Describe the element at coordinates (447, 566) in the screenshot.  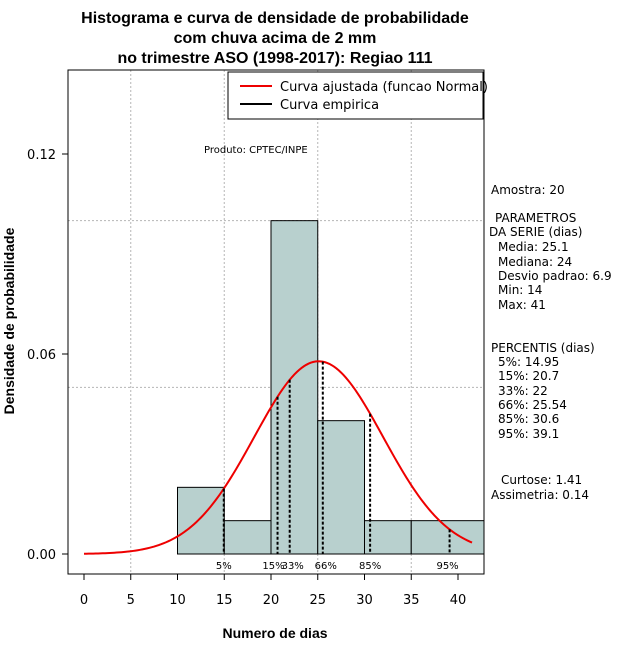
I see `percentile-label: 95%` at that location.